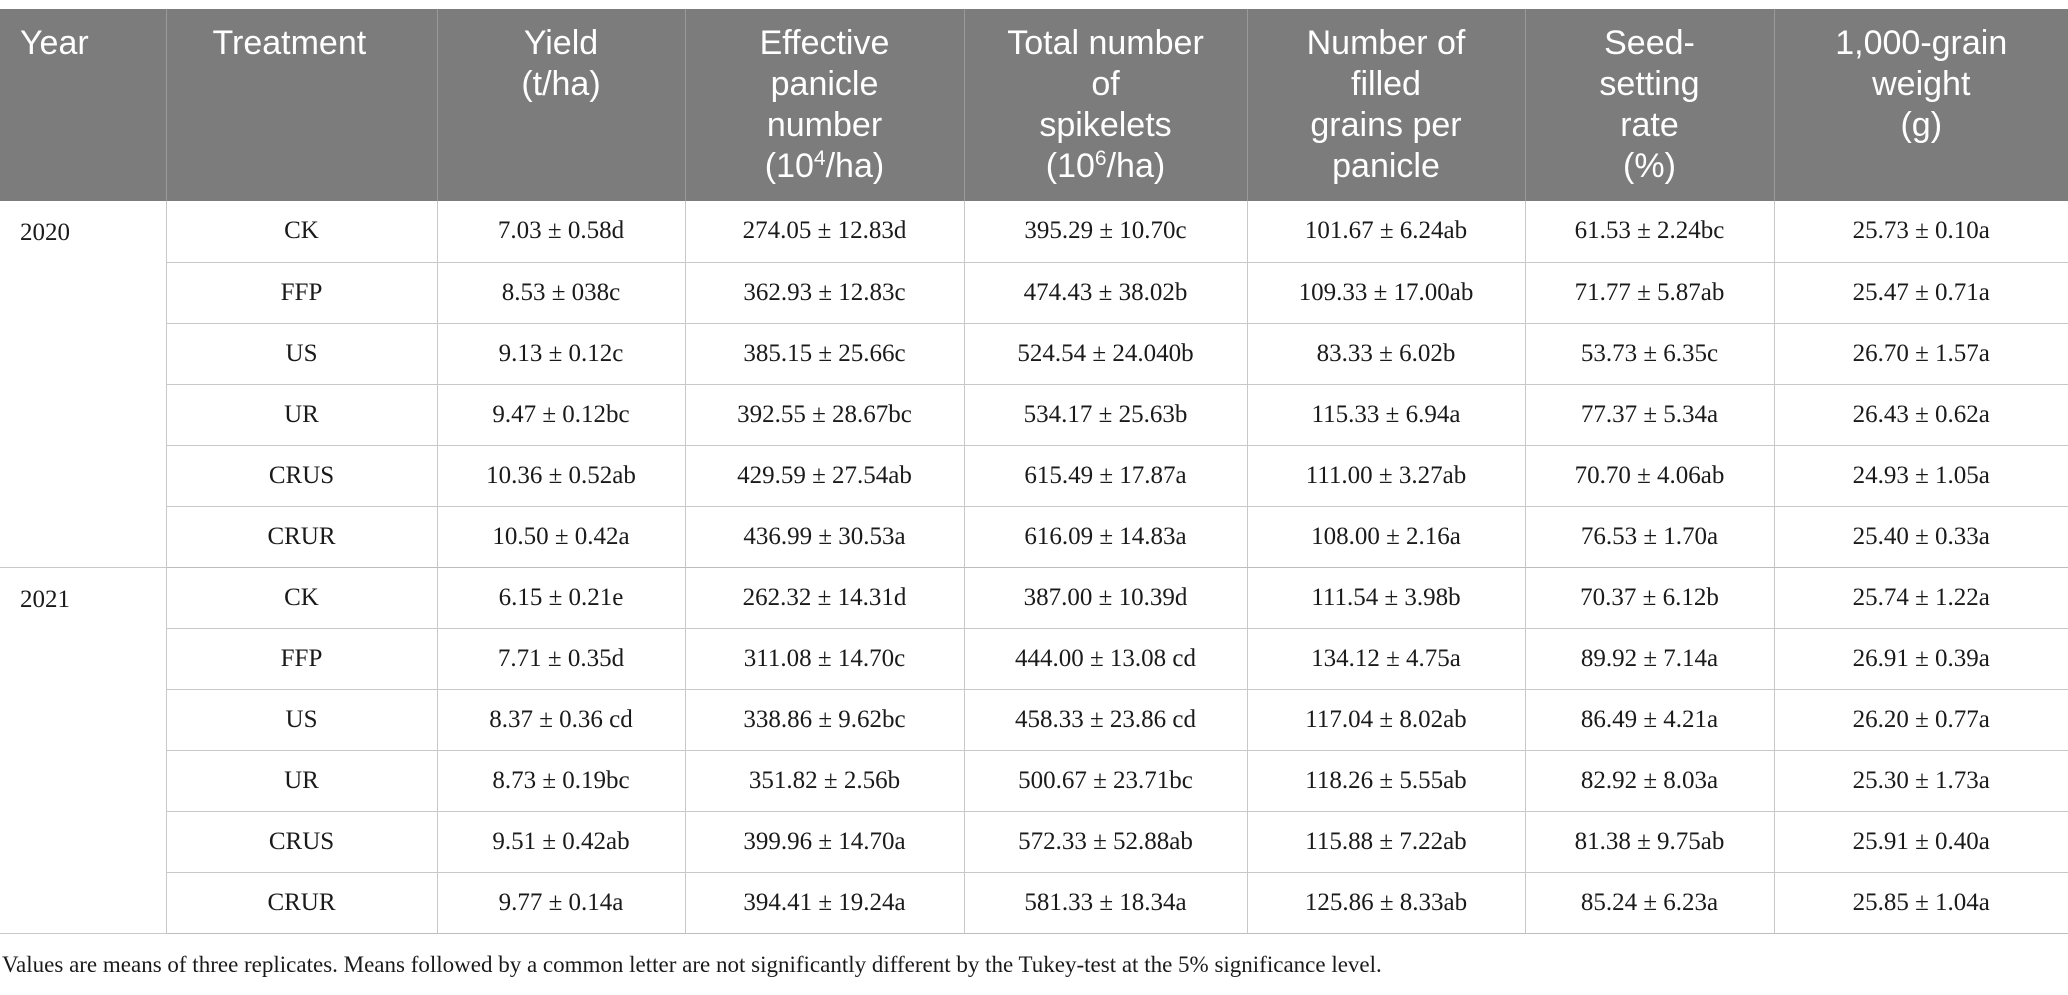 The image size is (2068, 995). I want to click on value-cell: 6.15 ± 0.21e, so click(560, 598).